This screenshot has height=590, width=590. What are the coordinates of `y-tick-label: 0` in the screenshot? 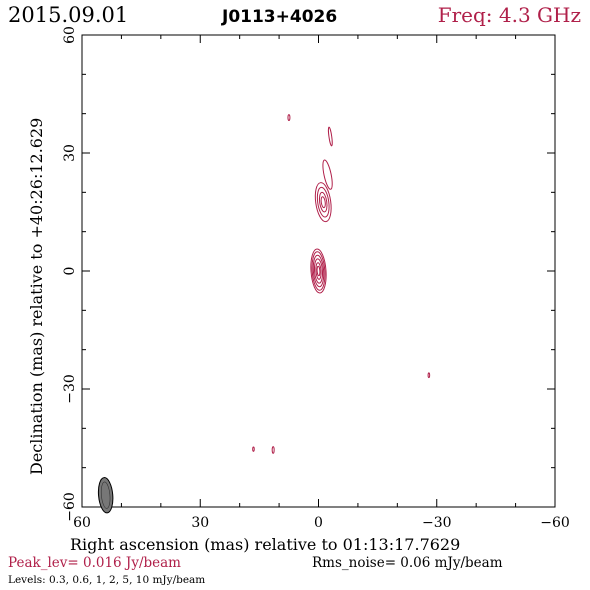 It's located at (70, 271).